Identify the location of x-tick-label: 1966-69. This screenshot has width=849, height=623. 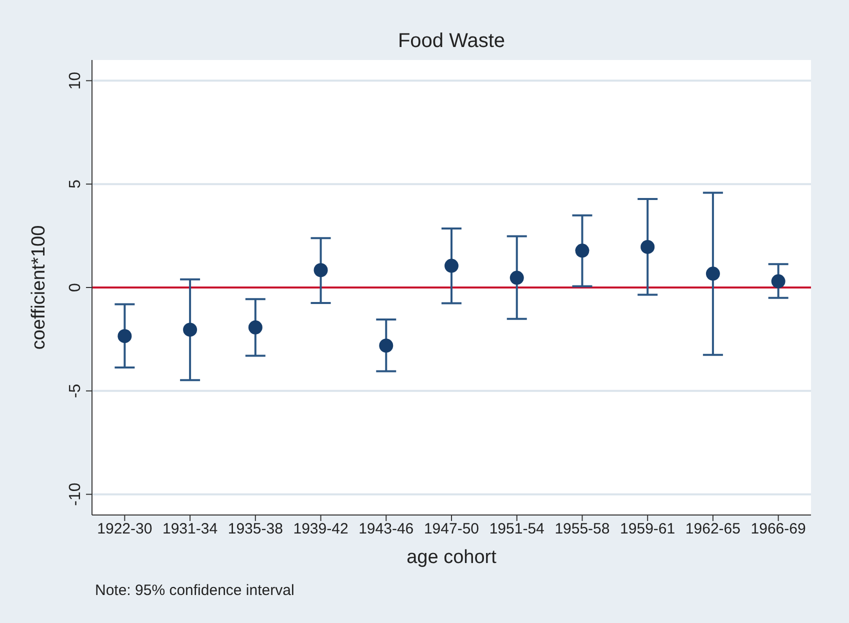
(778, 529).